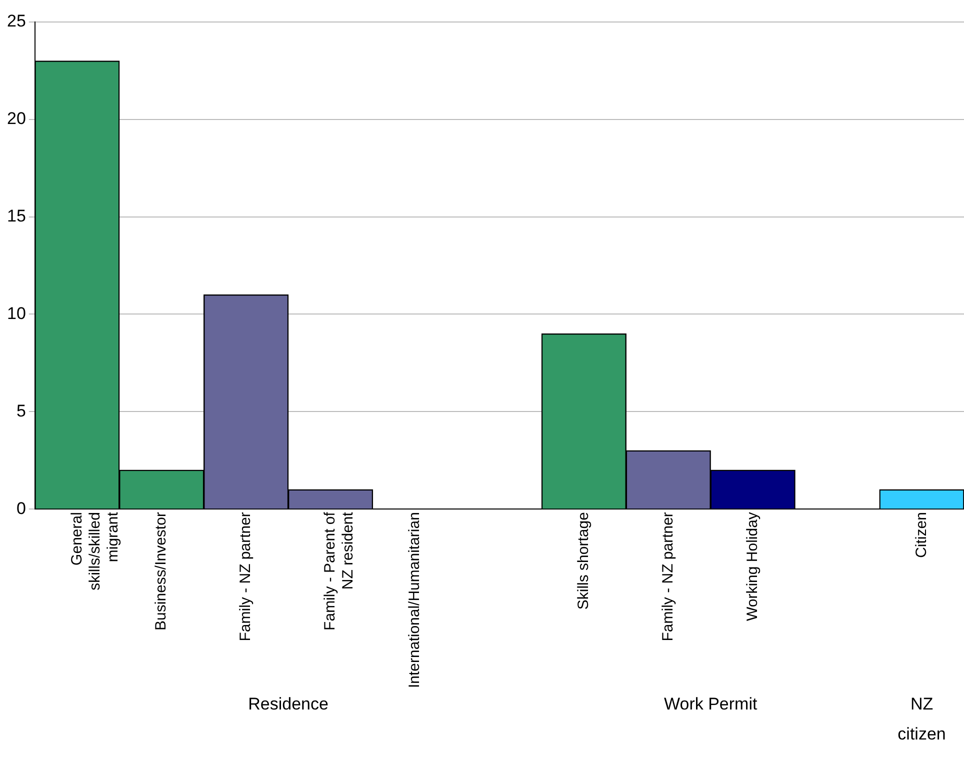  Describe the element at coordinates (921, 535) in the screenshot. I see `x-tick-label: Citizen` at that location.